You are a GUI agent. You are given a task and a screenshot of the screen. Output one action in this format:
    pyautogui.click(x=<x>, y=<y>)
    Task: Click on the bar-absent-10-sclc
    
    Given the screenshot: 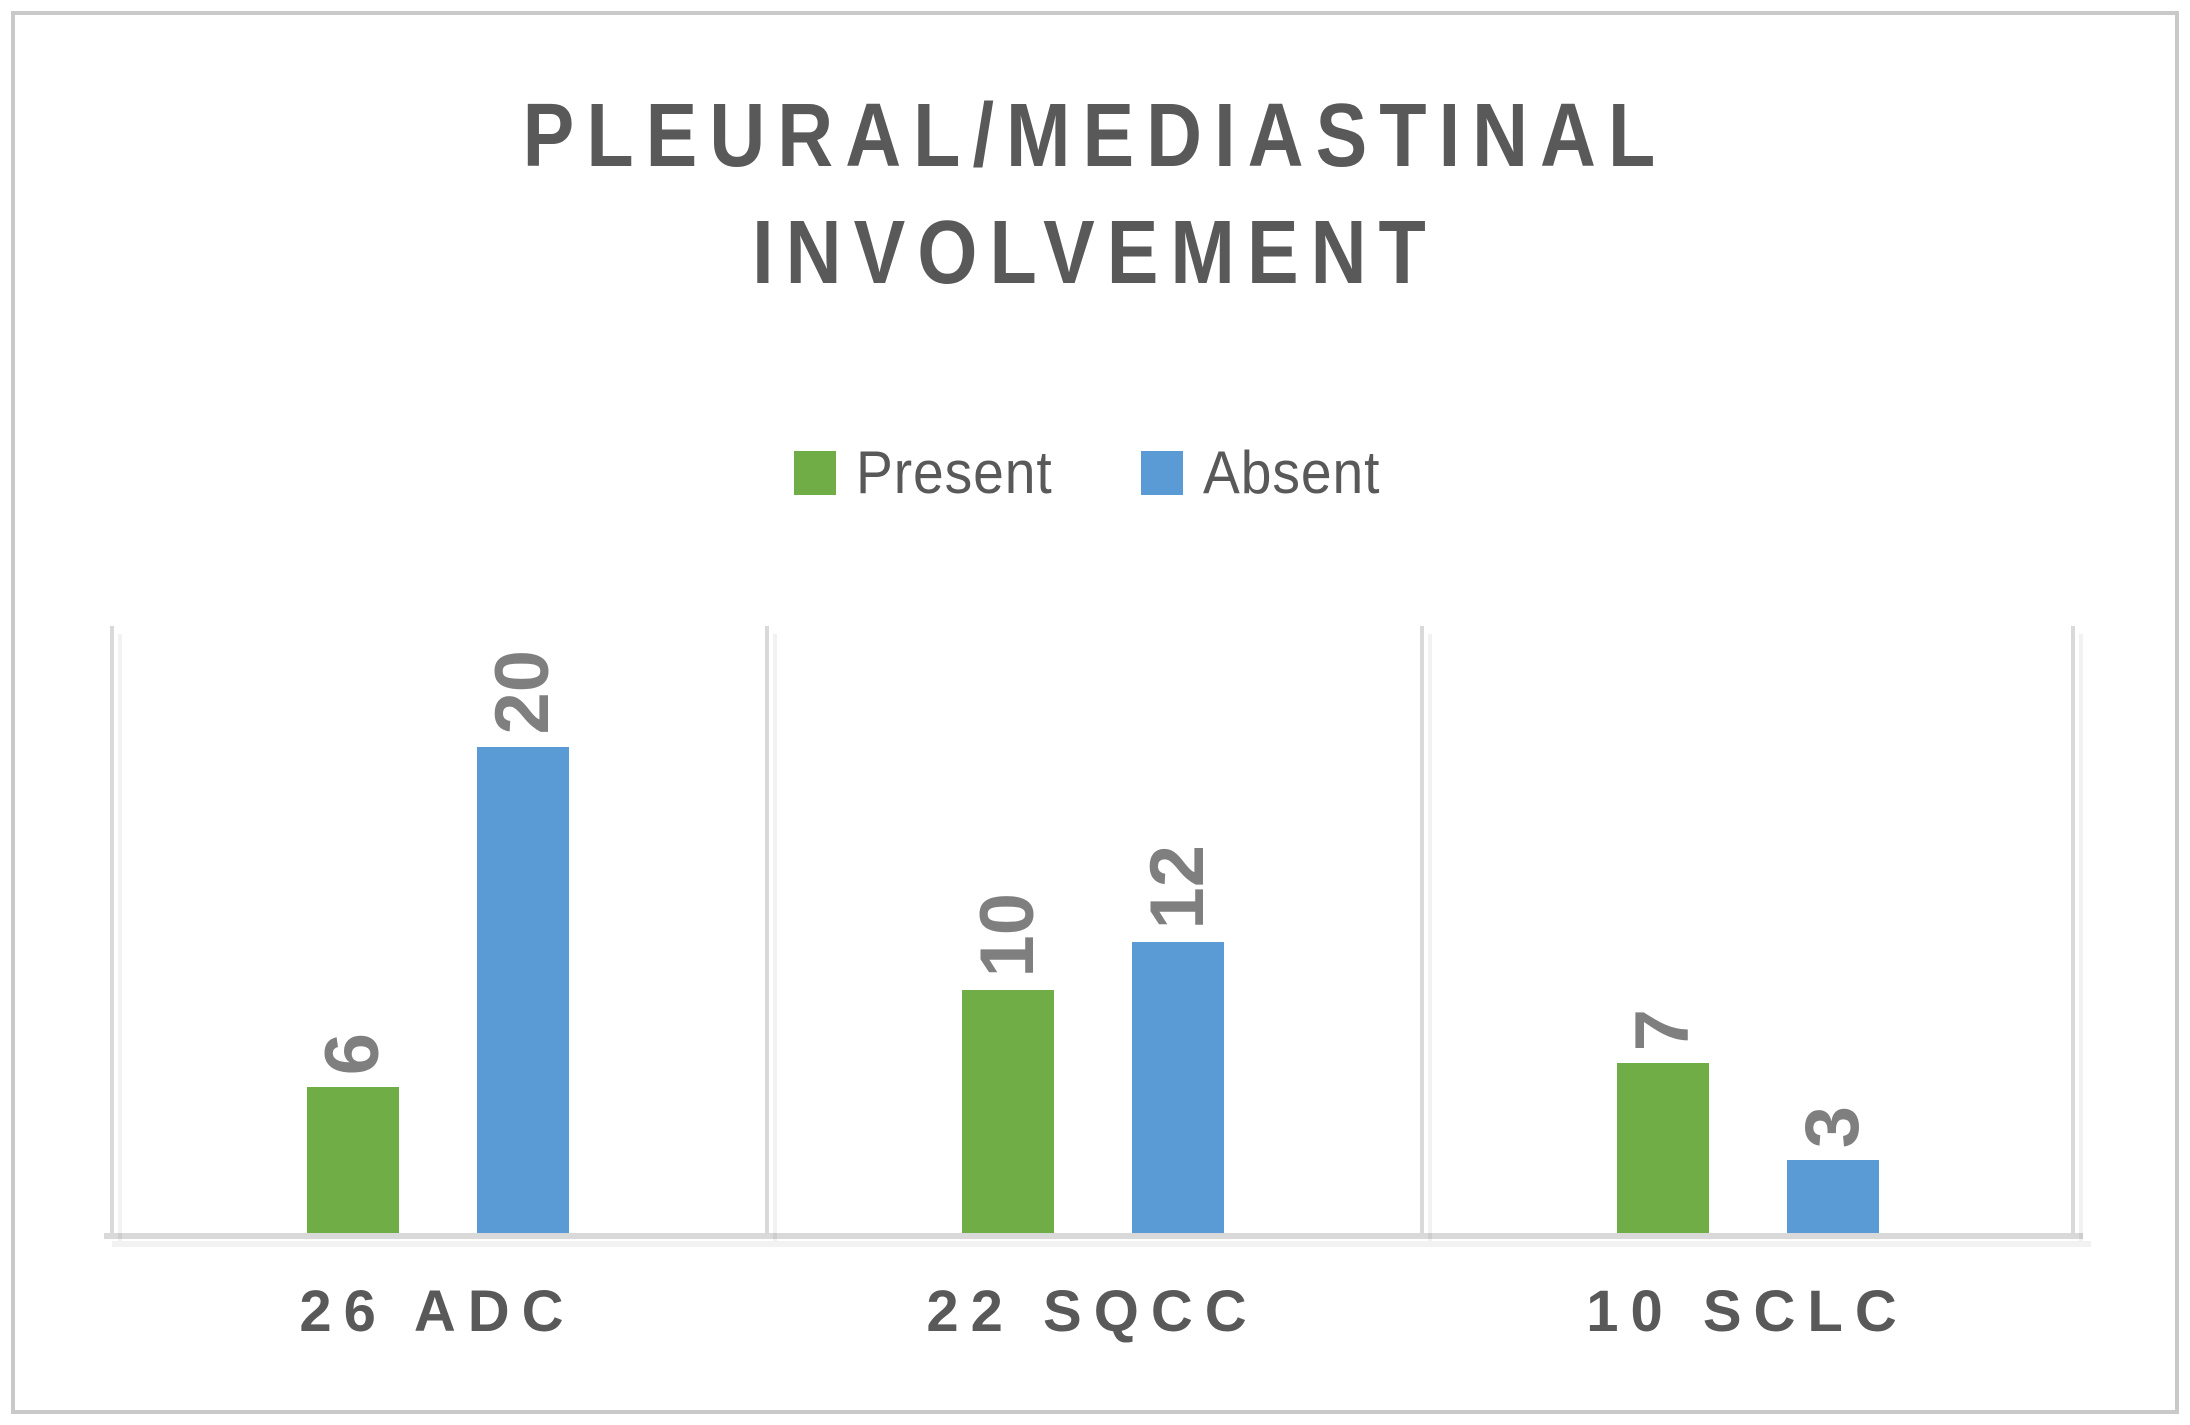 What is the action you would take?
    pyautogui.click(x=1833, y=1196)
    